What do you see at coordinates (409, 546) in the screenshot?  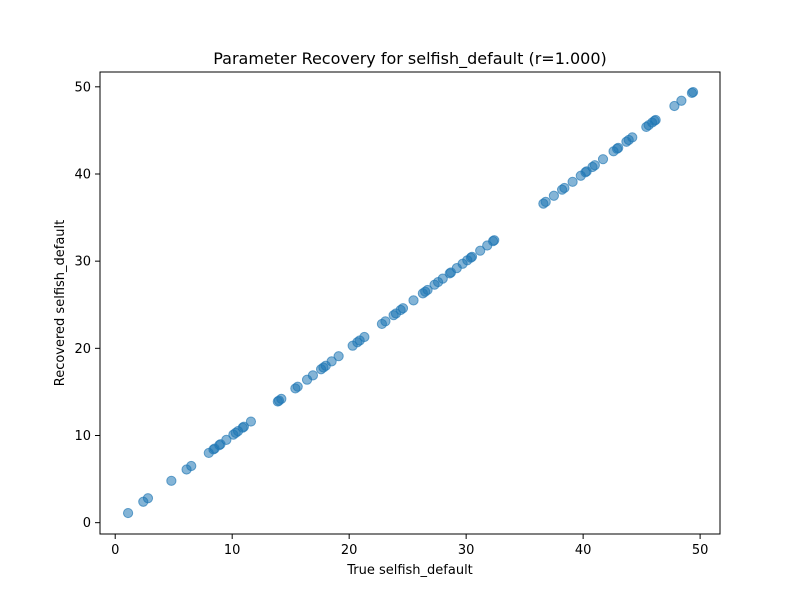 I see `x-axis: 0 10 20 30 40 50` at bounding box center [409, 546].